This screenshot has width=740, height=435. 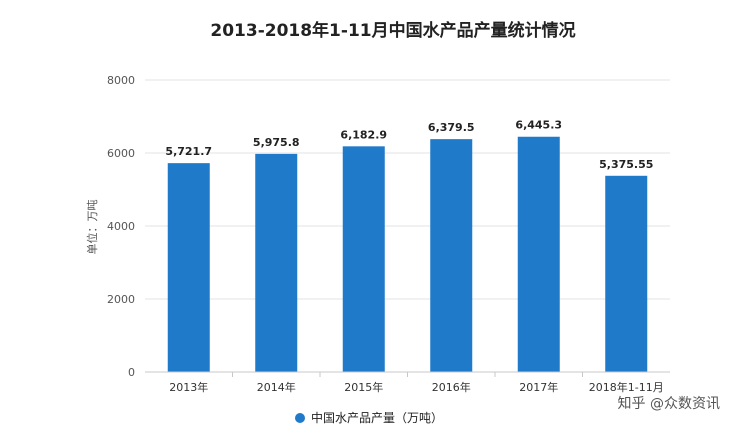 I want to click on x-tick-label: 2016年, so click(x=451, y=387).